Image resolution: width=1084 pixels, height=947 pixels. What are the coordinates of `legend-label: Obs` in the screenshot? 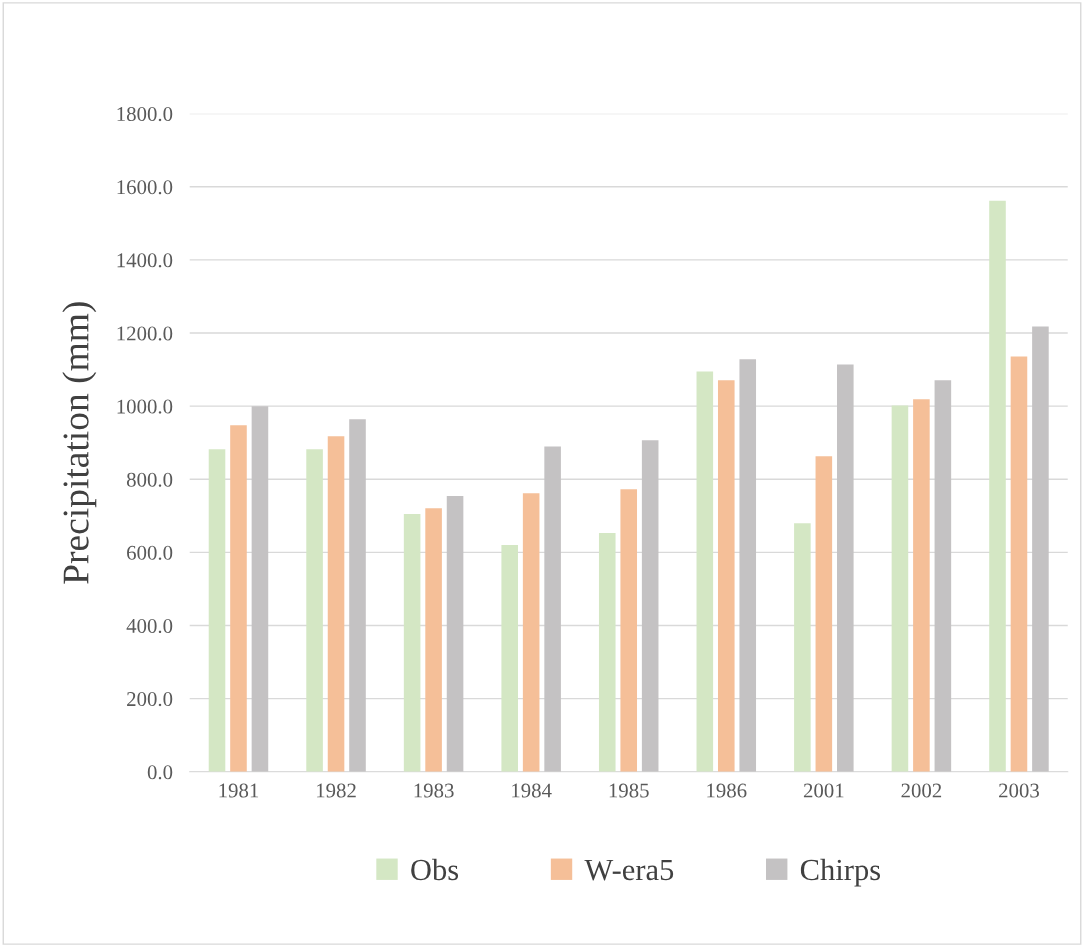 It's located at (435, 869).